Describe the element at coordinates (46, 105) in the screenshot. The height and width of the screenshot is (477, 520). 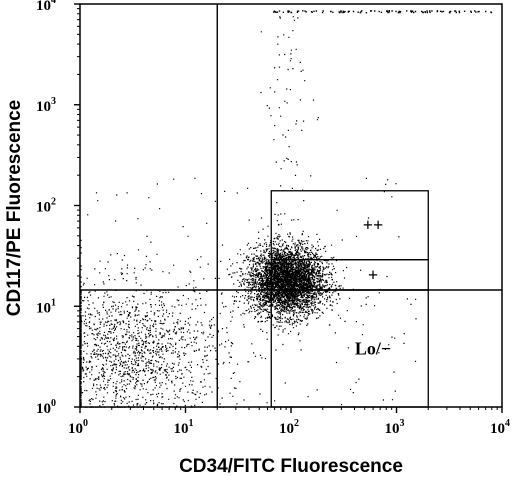
I see `y-tick-label: 10³` at that location.